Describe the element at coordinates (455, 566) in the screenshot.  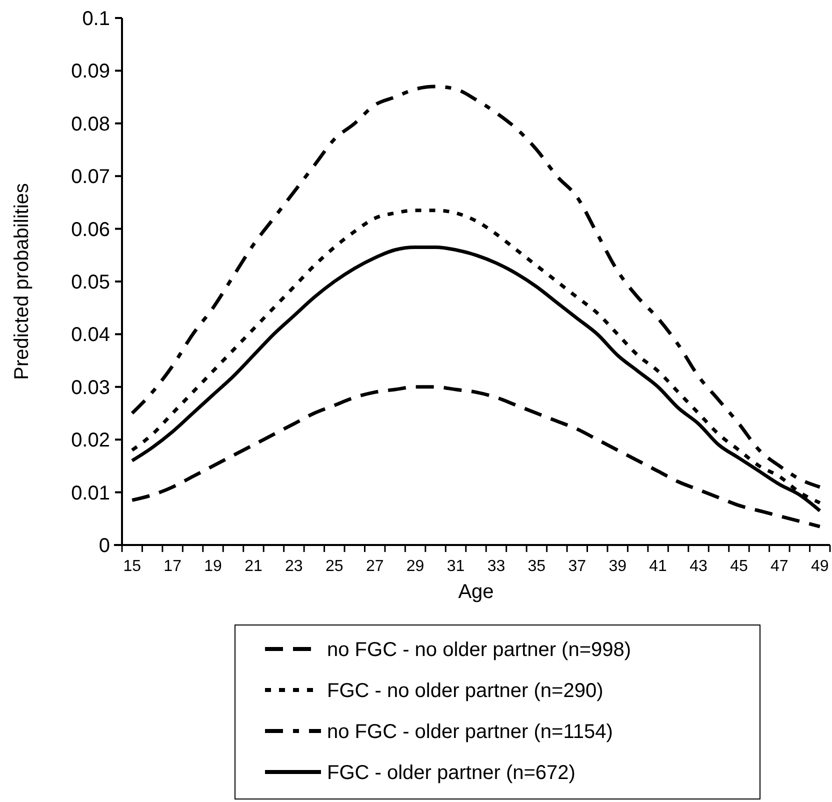
I see `x-tick-label: 31` at that location.